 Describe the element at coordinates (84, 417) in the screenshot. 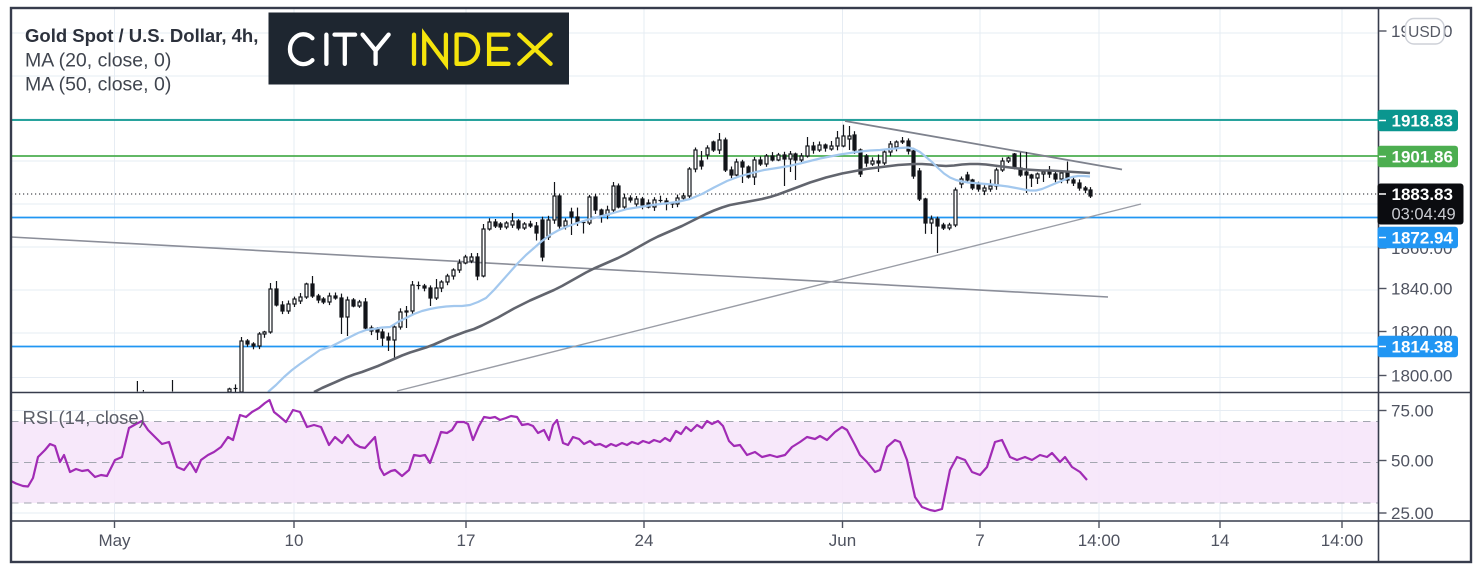

I see `svg-text: RSI (14, close)` at that location.